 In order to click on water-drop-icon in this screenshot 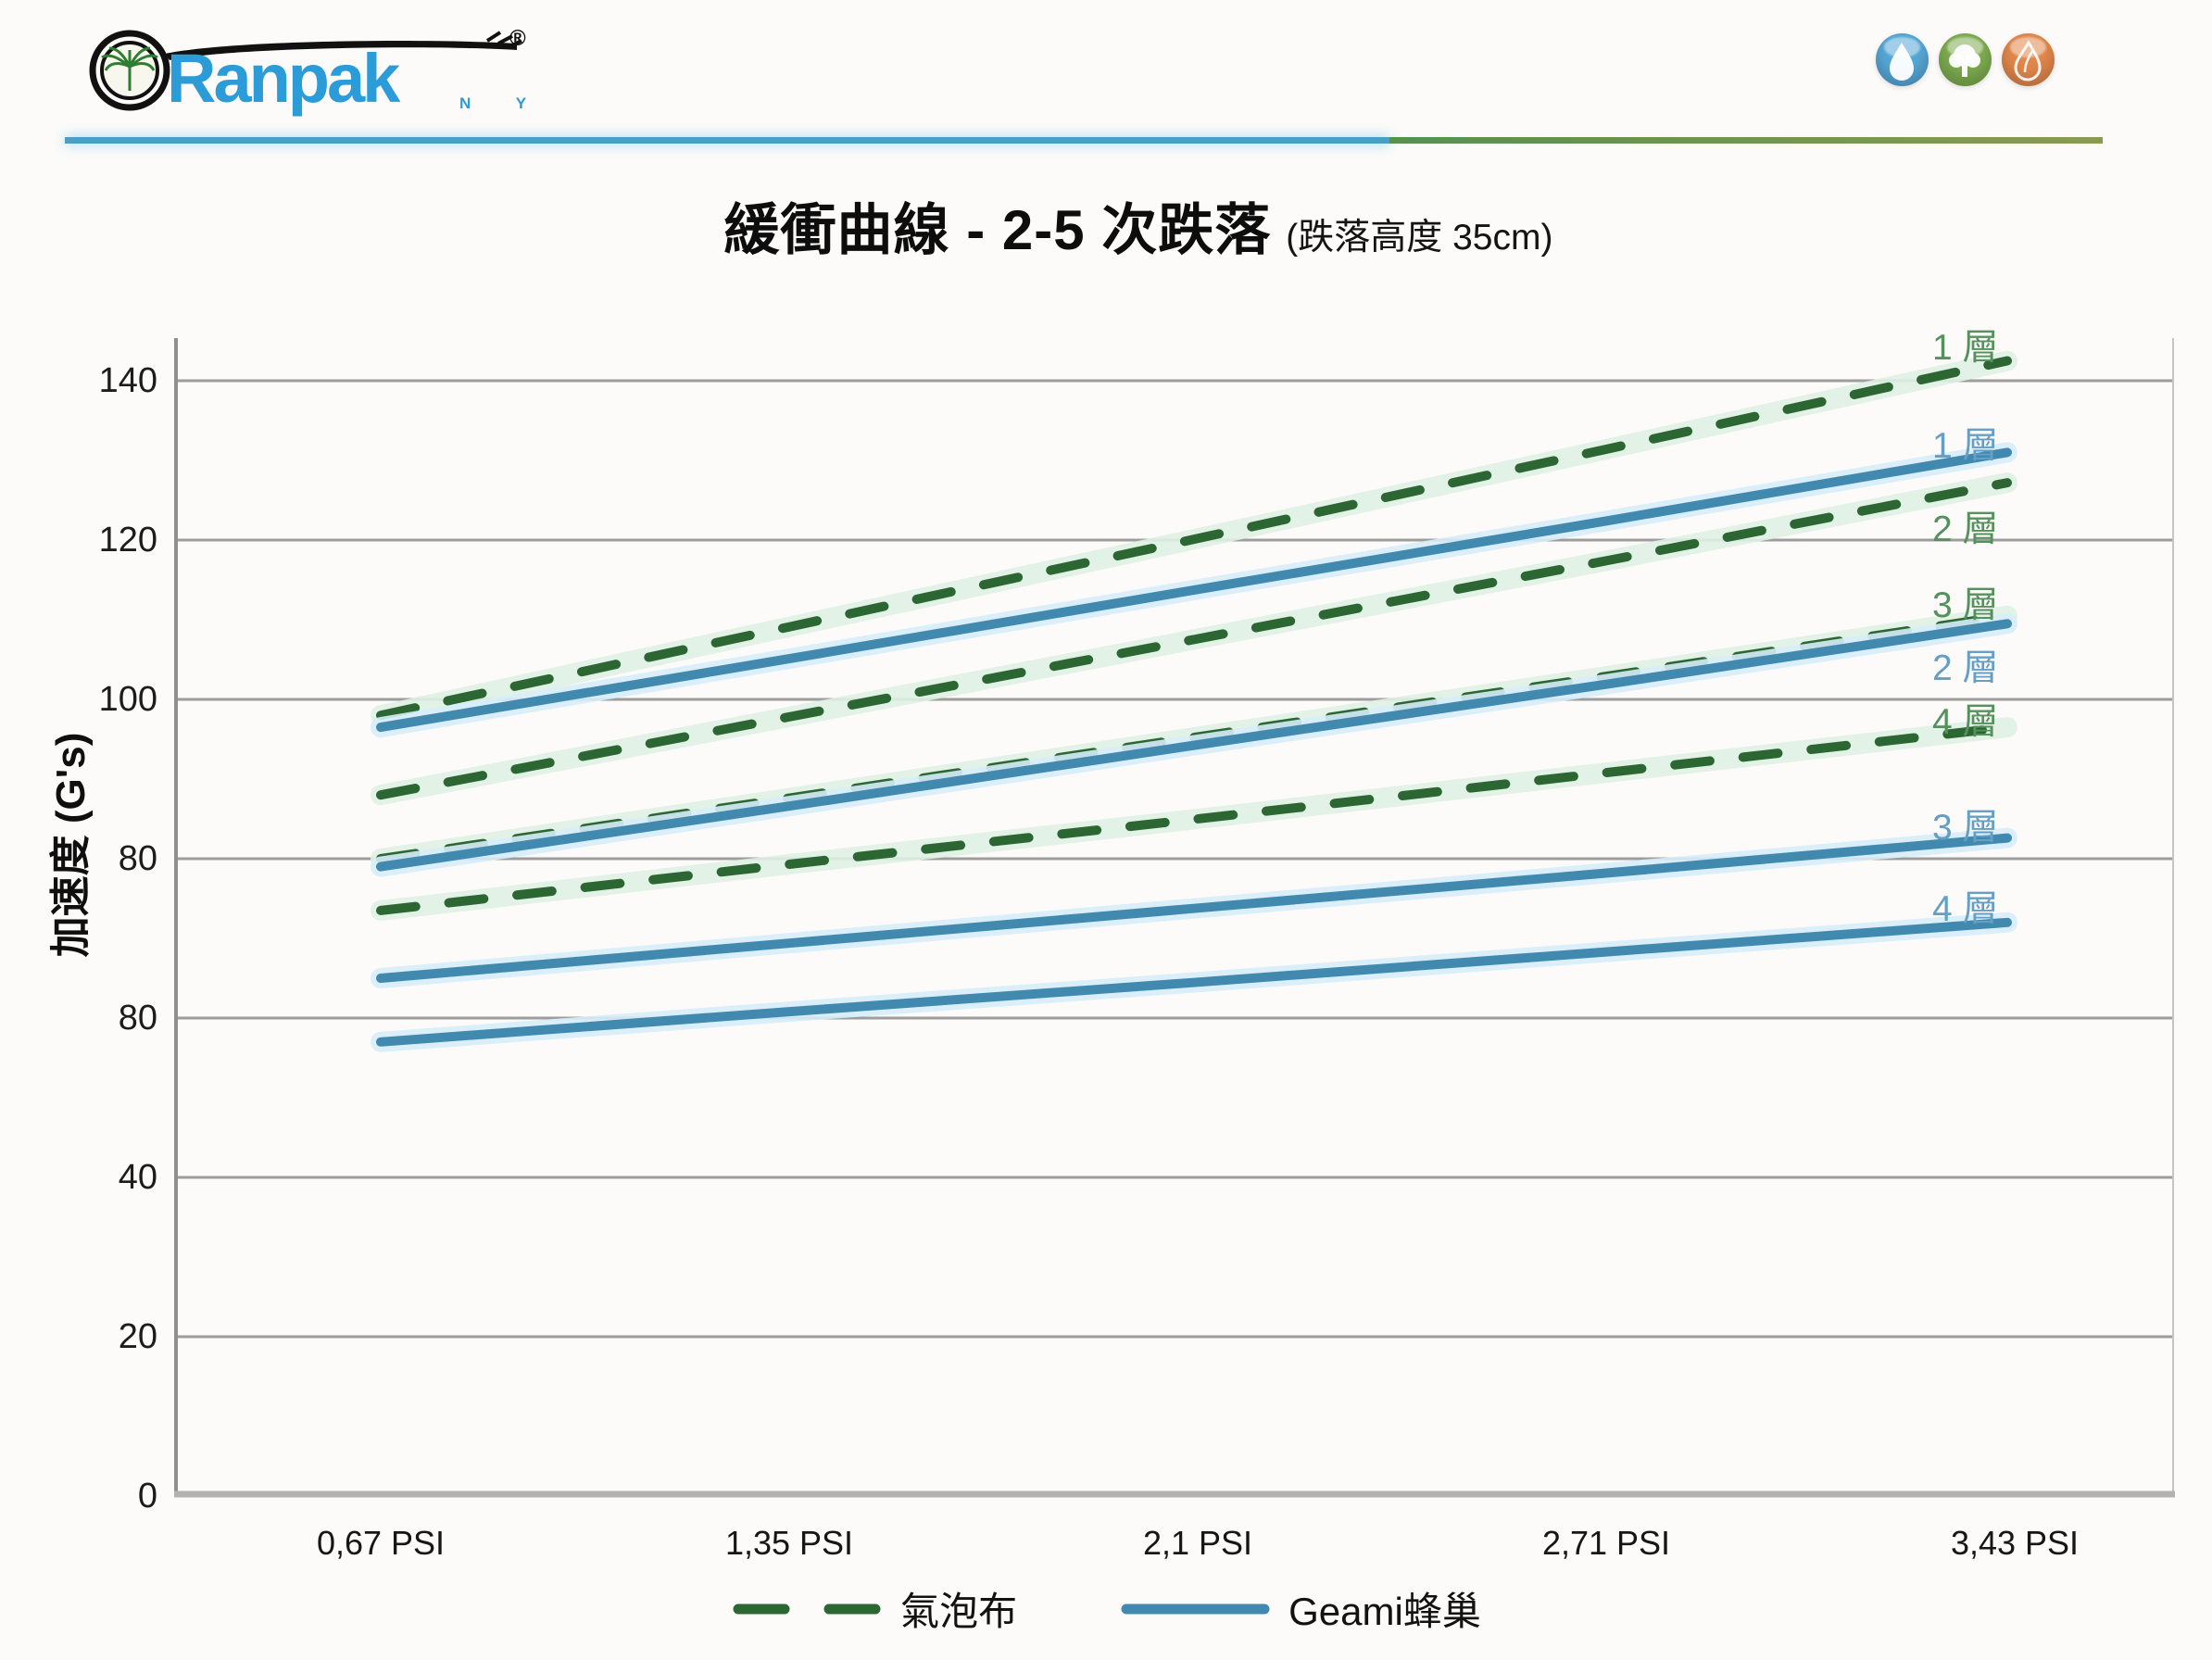, I will do `click(1903, 59)`.